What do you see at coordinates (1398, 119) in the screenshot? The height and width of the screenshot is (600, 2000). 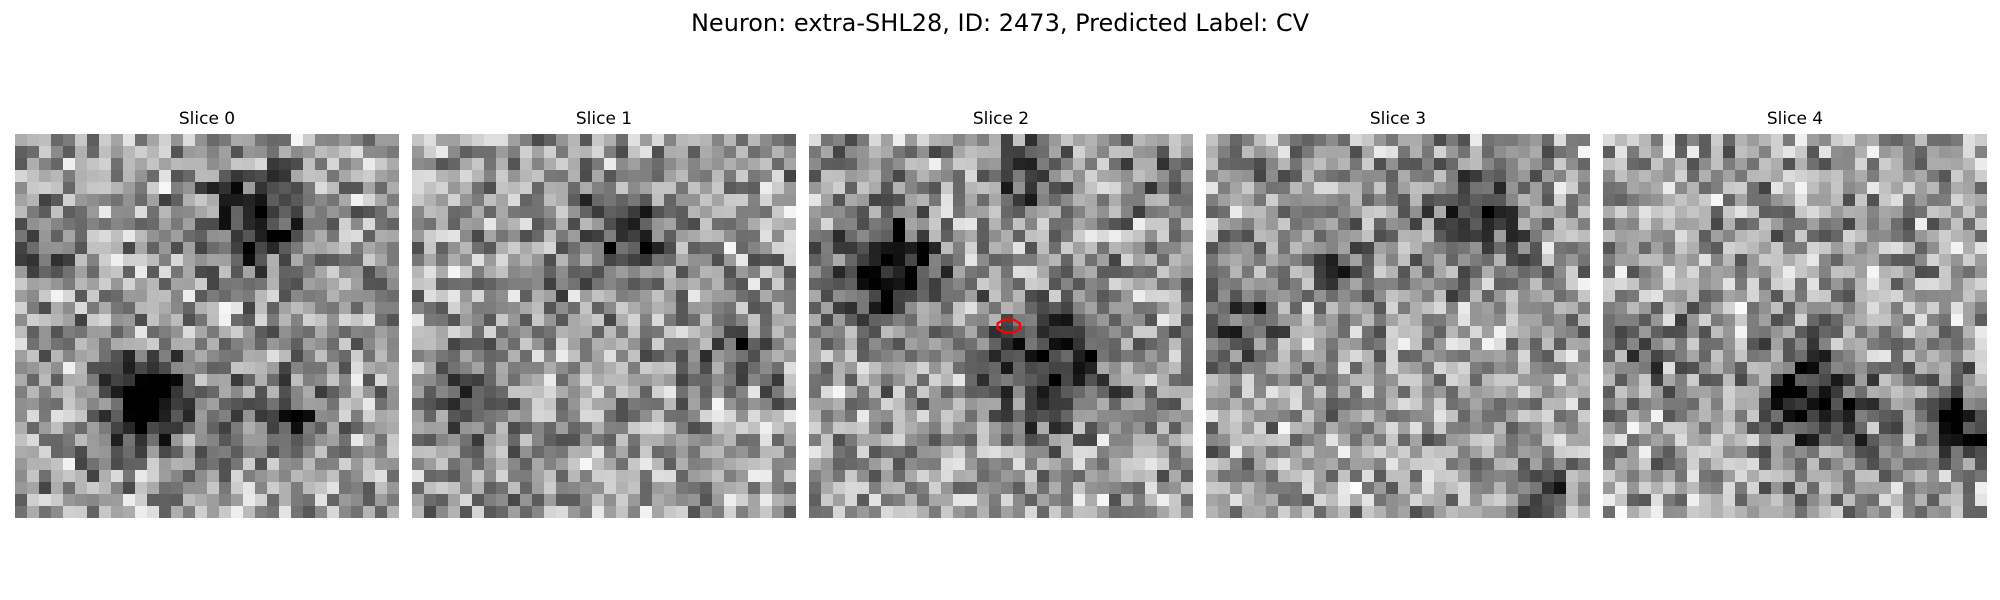 I see `slice-title-3: Slice 3` at bounding box center [1398, 119].